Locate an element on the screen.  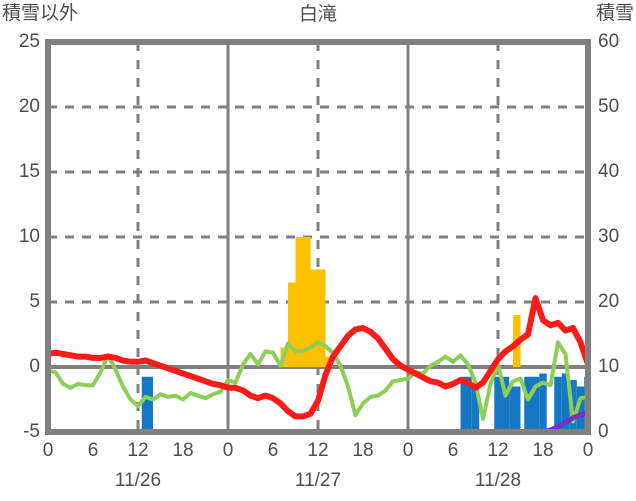
x-tick-12: 0 is located at coordinates (588, 450).